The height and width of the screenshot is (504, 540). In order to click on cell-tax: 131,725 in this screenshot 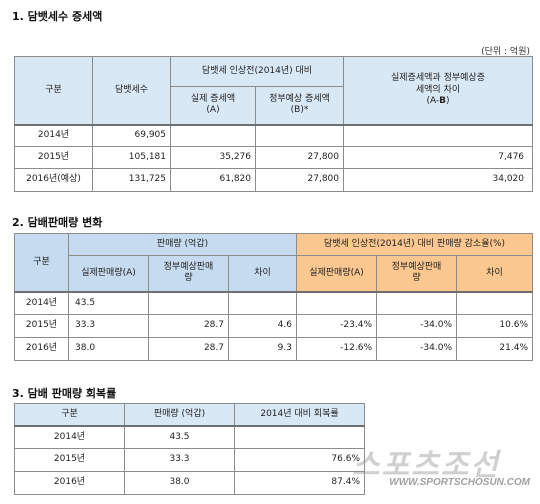, I will do `click(131, 180)`.